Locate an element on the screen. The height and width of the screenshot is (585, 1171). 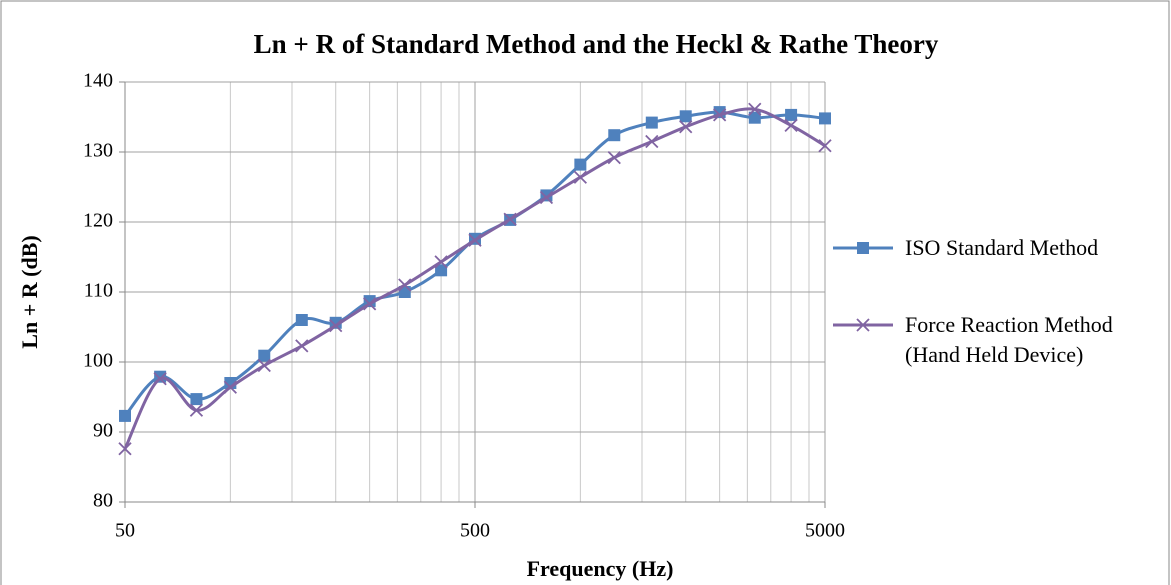
x-axis-label: Frequency (Hz) is located at coordinates (600, 568).